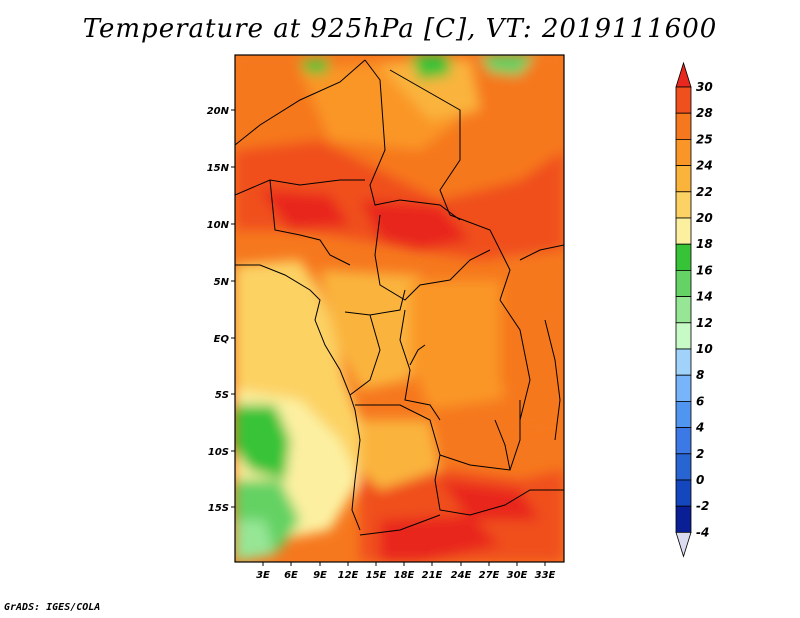 The height and width of the screenshot is (618, 800). What do you see at coordinates (222, 395) in the screenshot?
I see `lat-tick-label: 5S` at bounding box center [222, 395].